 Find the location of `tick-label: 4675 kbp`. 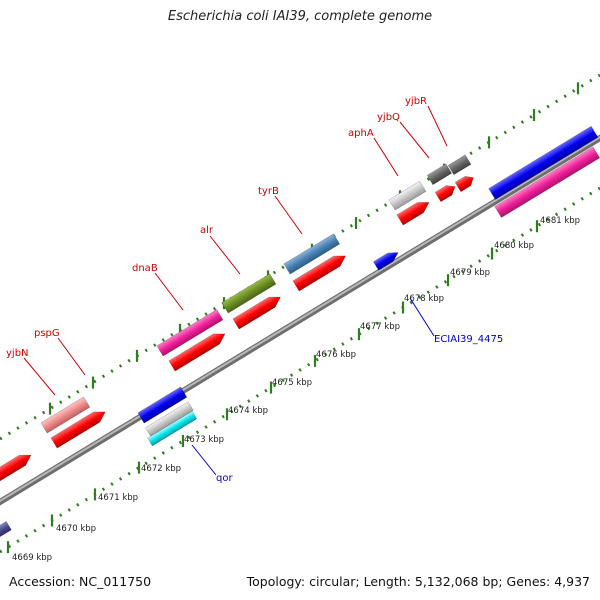

tick-label: 4675 kbp is located at coordinates (292, 383).